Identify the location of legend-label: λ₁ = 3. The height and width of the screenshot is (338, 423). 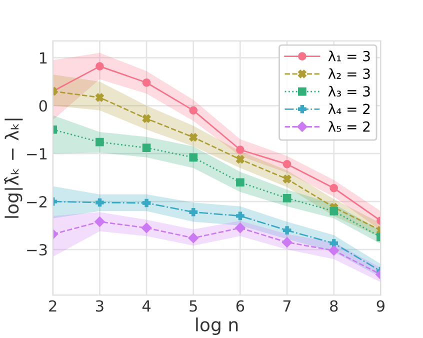
(349, 56).